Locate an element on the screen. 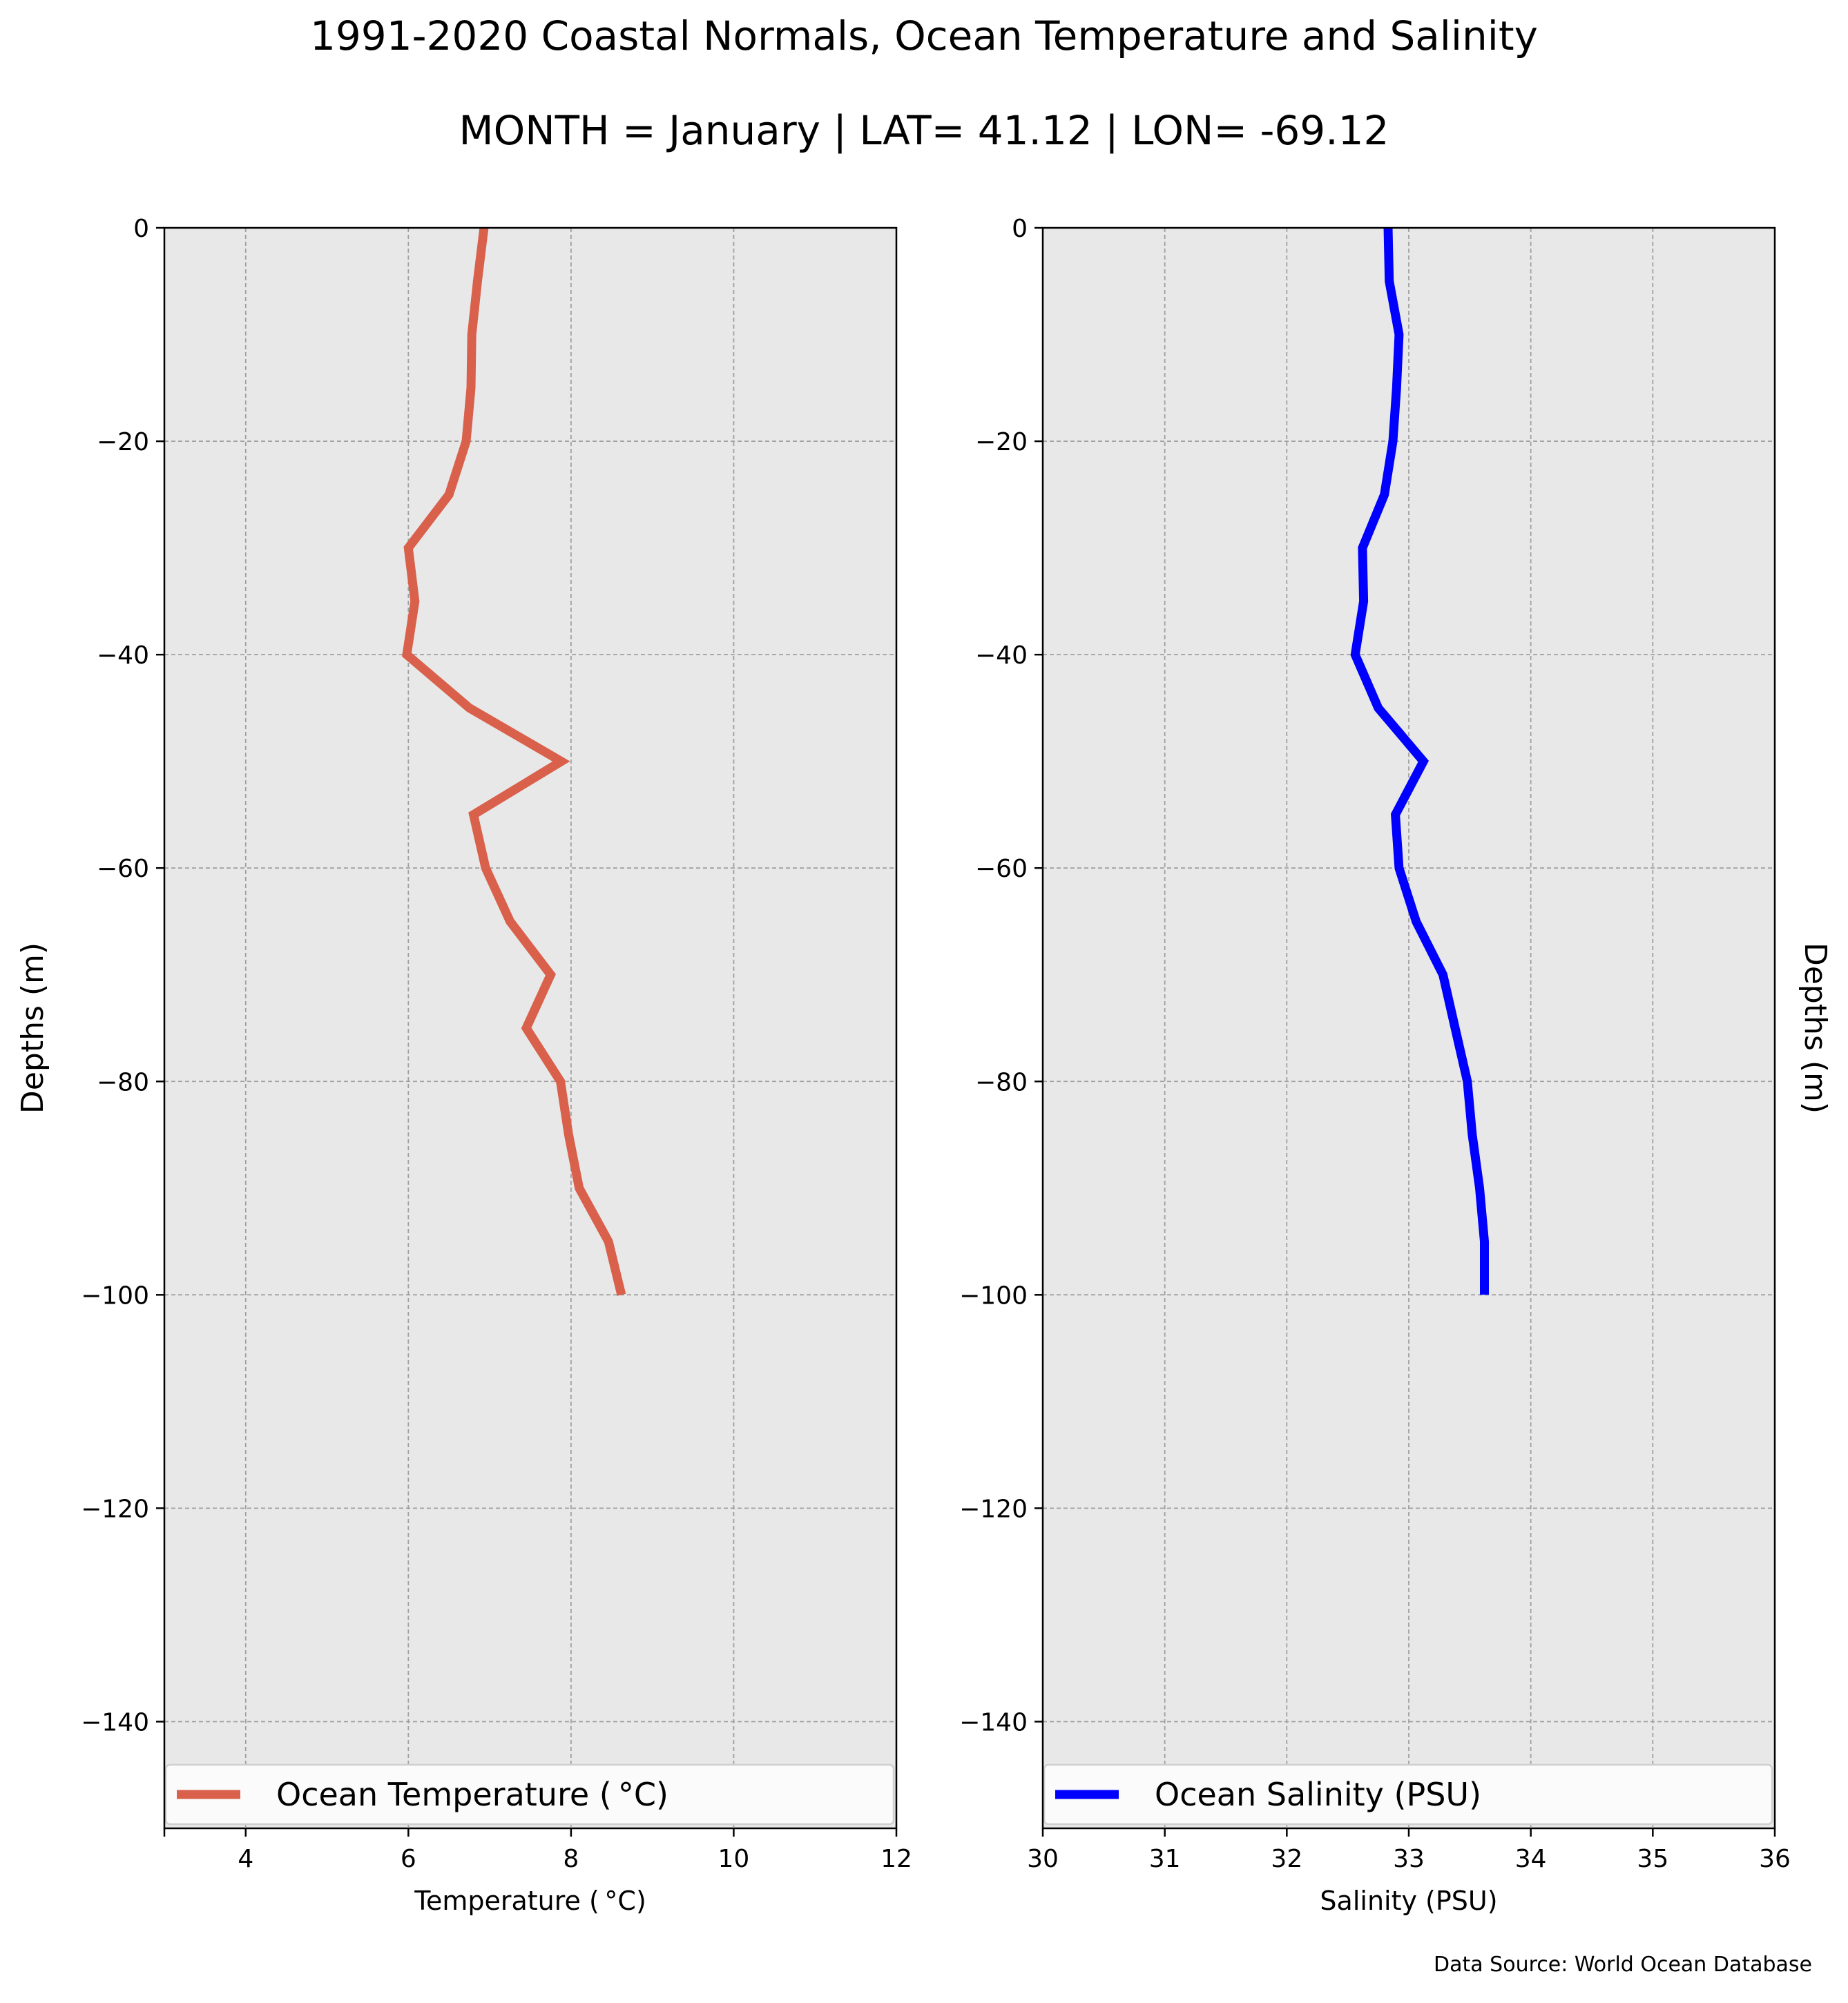 Image resolution: width=1848 pixels, height=2003 pixels. sal-ytick-label: −40 is located at coordinates (1001, 655).